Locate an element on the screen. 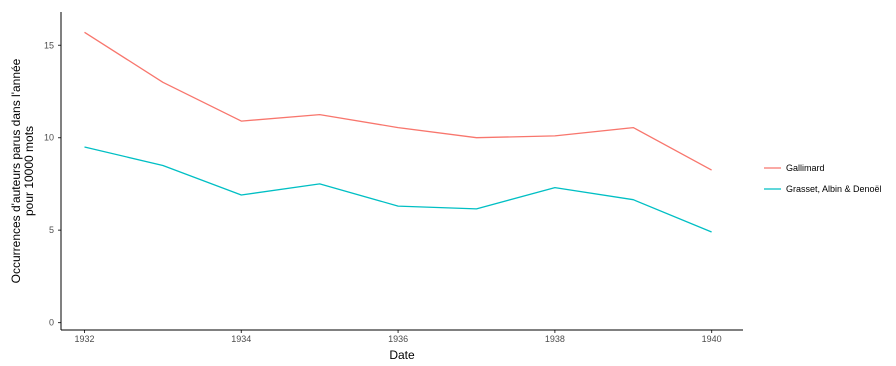 The image size is (896, 366). y-tick-label: 10 is located at coordinates (49, 138).